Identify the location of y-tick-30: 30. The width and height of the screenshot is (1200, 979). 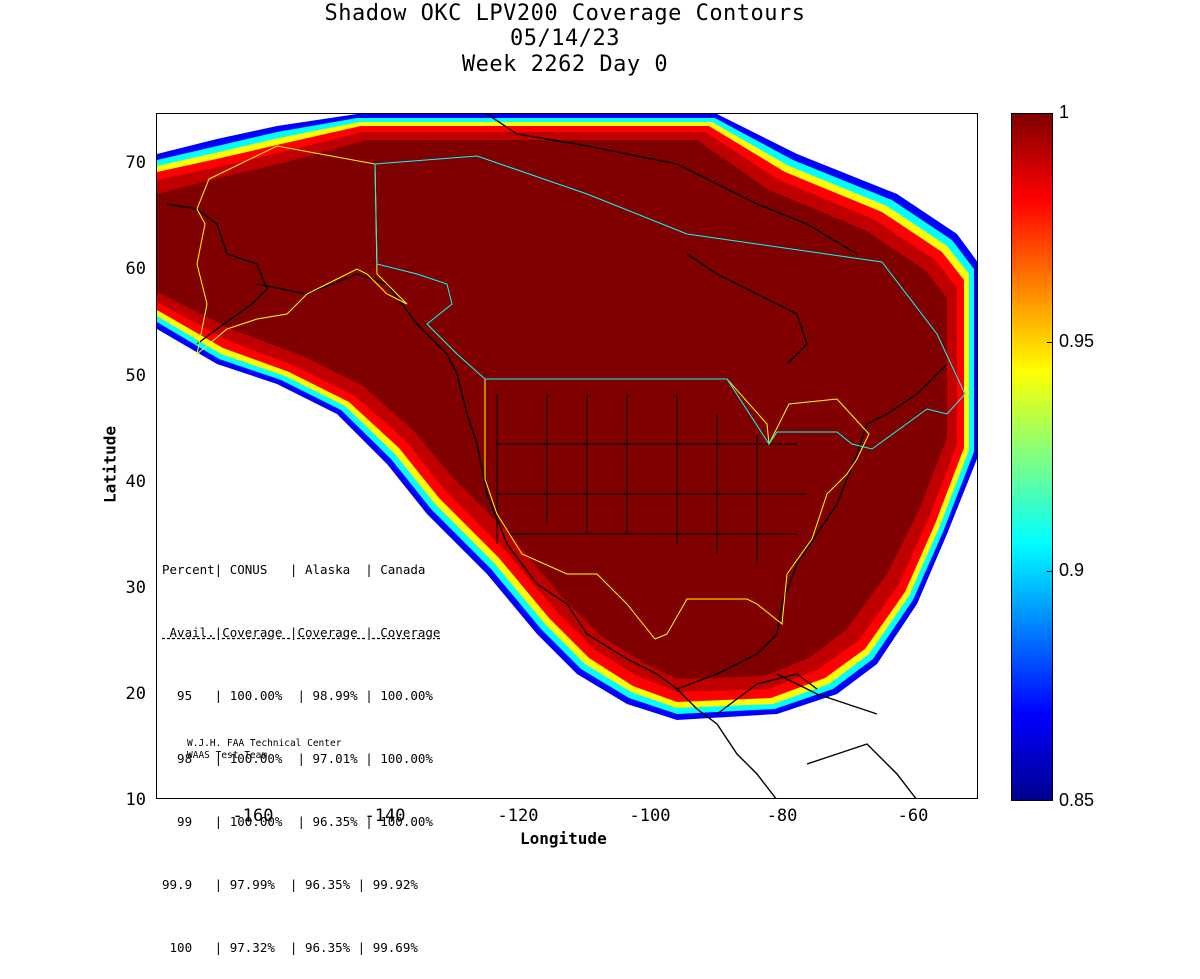
(135, 588).